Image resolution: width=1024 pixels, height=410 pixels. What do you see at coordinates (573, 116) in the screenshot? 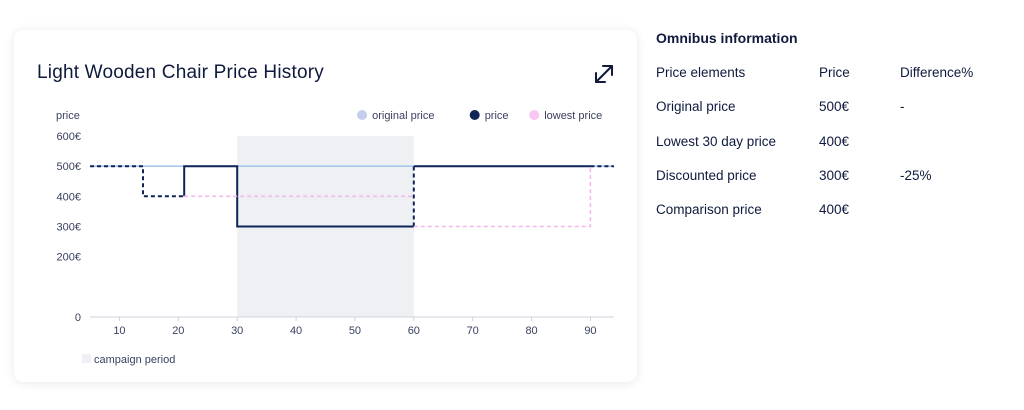
I see `legend-label: lowest price` at bounding box center [573, 116].